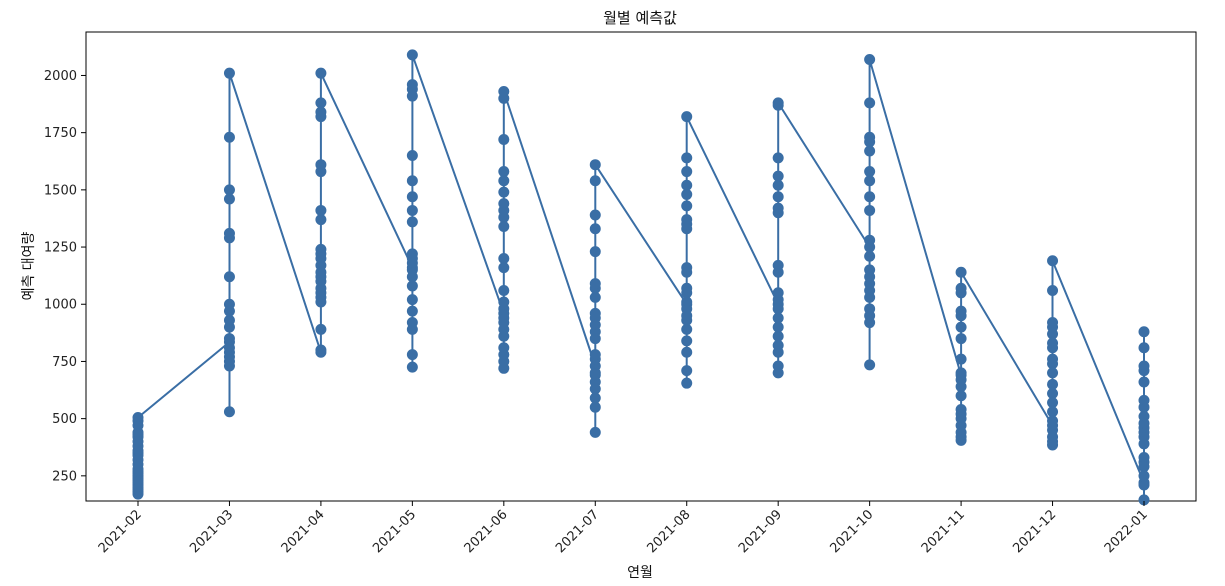 The width and height of the screenshot is (1225, 586). What do you see at coordinates (211, 531) in the screenshot?
I see `x-tick-label: 2021-03` at bounding box center [211, 531].